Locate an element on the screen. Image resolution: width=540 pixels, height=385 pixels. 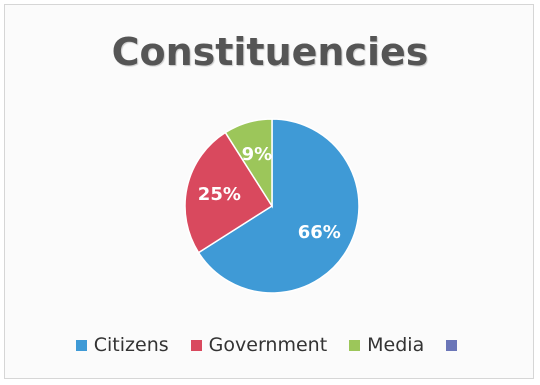
legend-label: Media is located at coordinates (396, 345).